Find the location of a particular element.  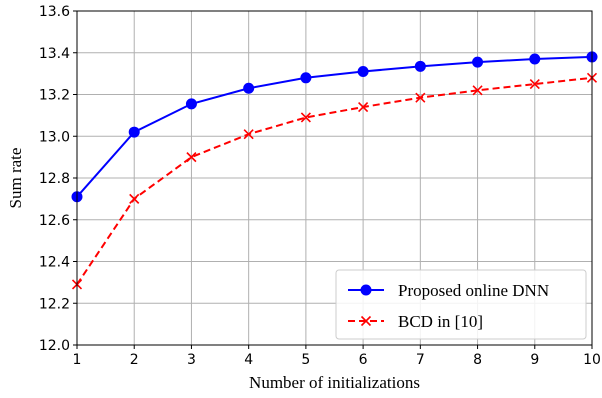

x-tick-label: 5 is located at coordinates (305, 360).